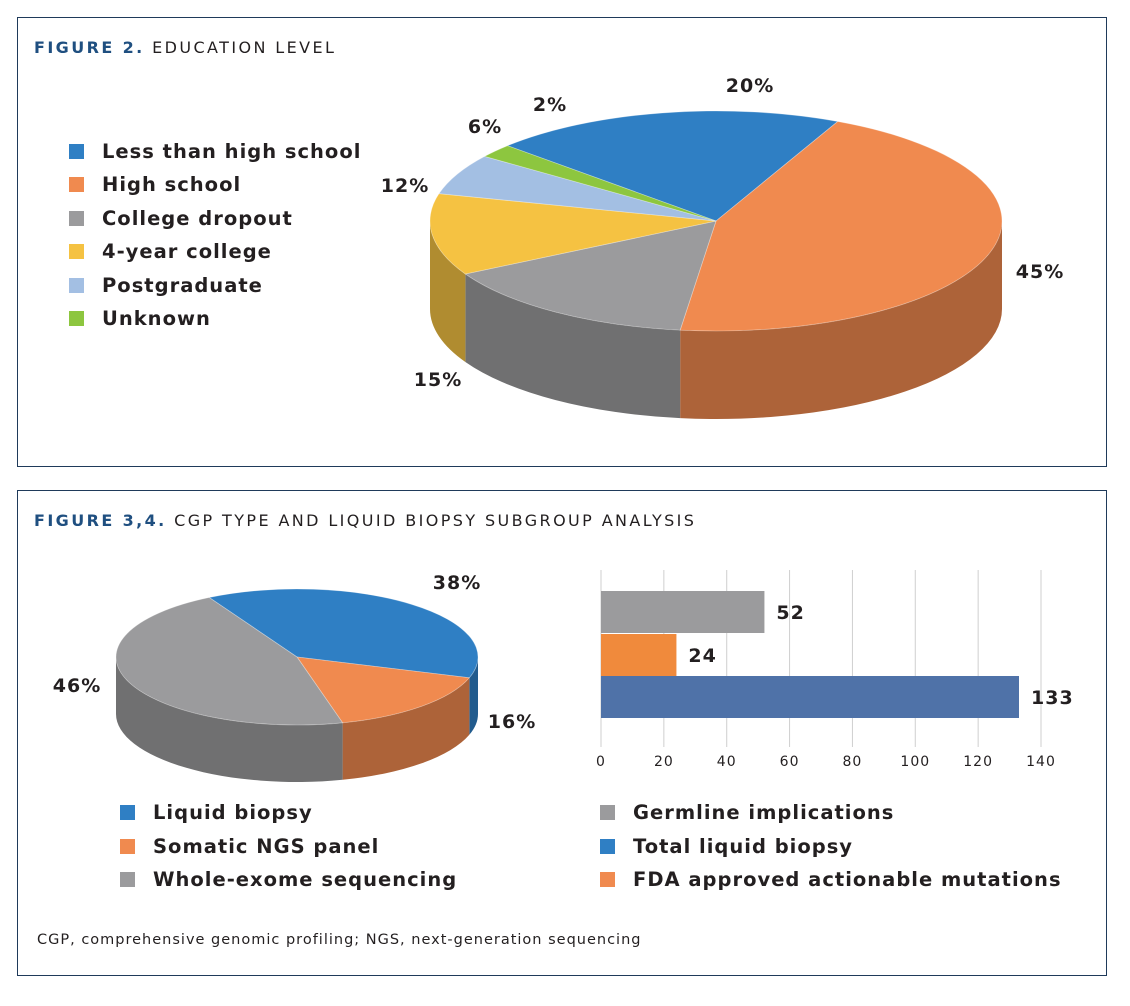 Image resolution: width=1130 pixels, height=1006 pixels. I want to click on figure4-legend-label-1: Total liquid biopsy, so click(743, 846).